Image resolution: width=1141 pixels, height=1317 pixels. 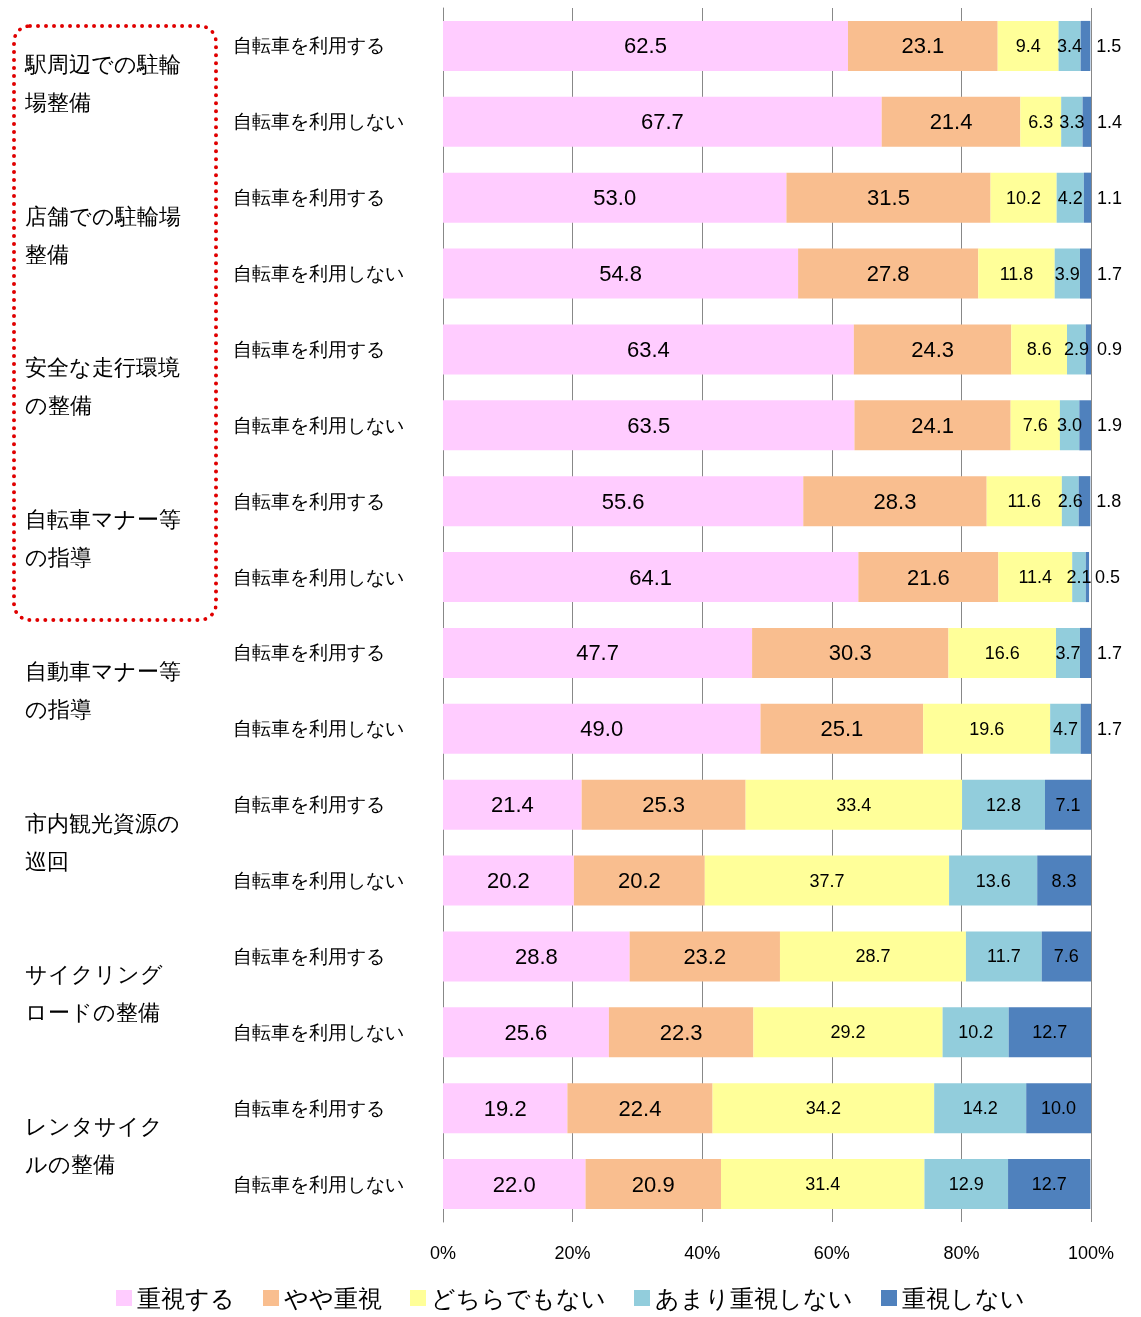 What do you see at coordinates (1110, 197) in the screenshot?
I see `data-label: 1.1` at bounding box center [1110, 197].